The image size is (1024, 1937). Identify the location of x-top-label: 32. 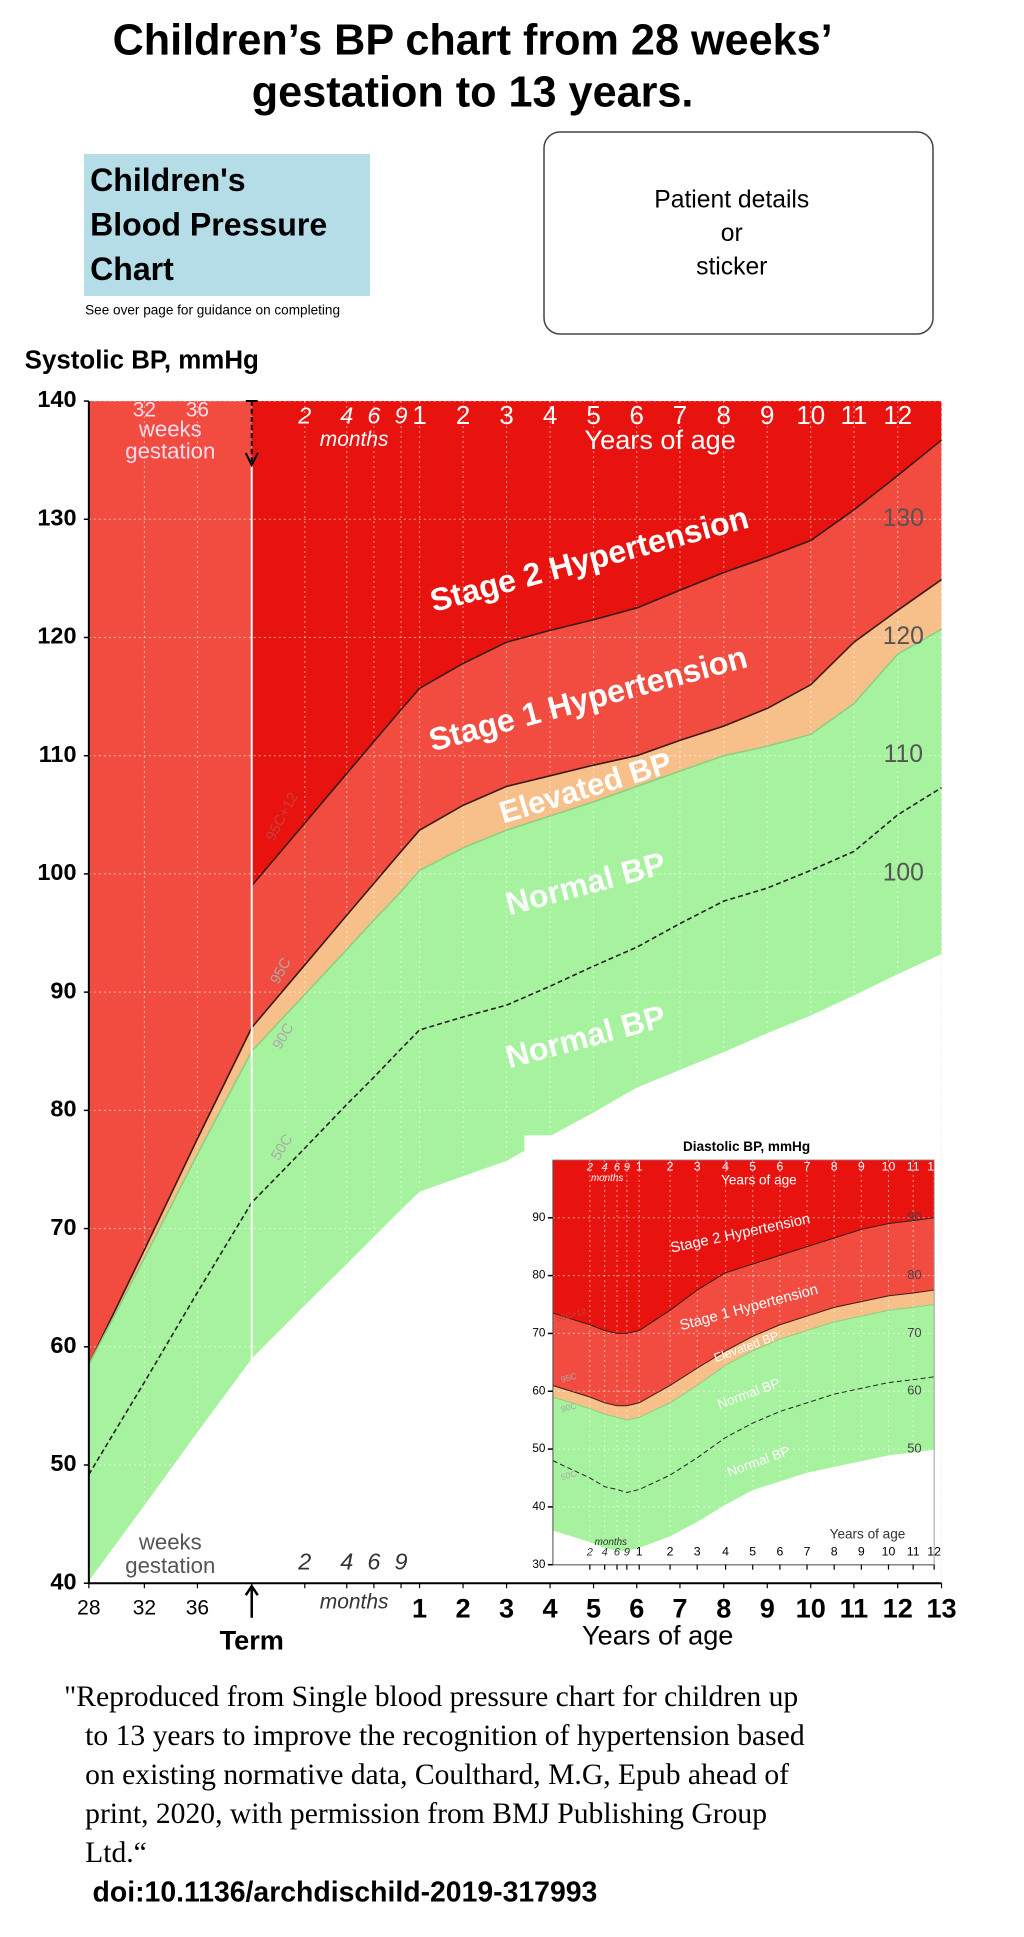
(144, 409).